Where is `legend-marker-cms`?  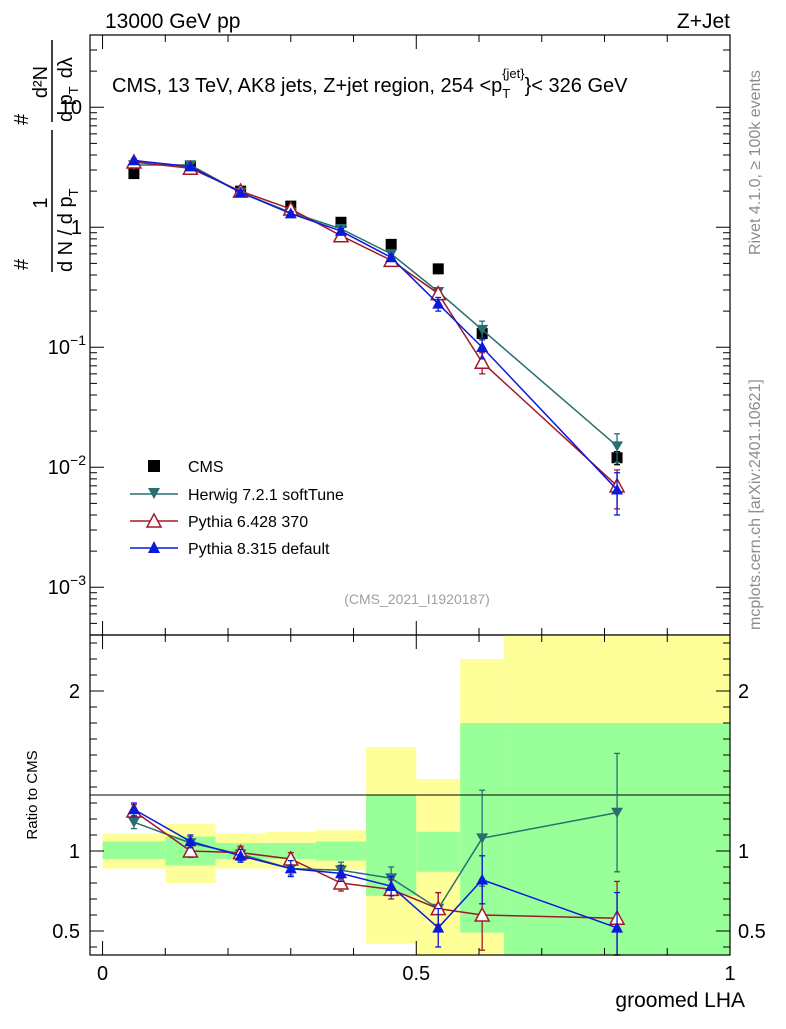 legend-marker-cms is located at coordinates (154, 466).